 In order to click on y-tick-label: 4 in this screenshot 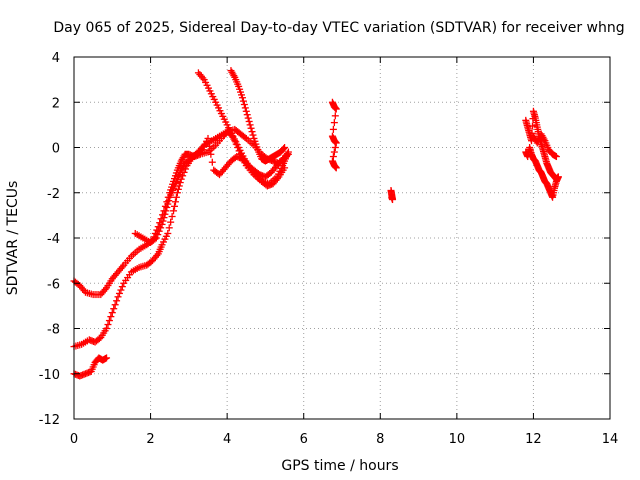, I will do `click(56, 58)`.